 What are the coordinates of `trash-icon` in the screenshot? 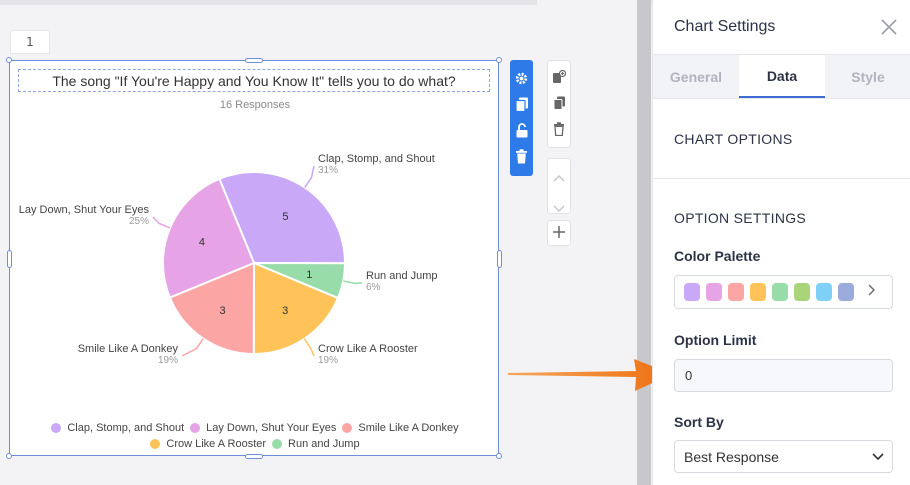 It's located at (522, 156).